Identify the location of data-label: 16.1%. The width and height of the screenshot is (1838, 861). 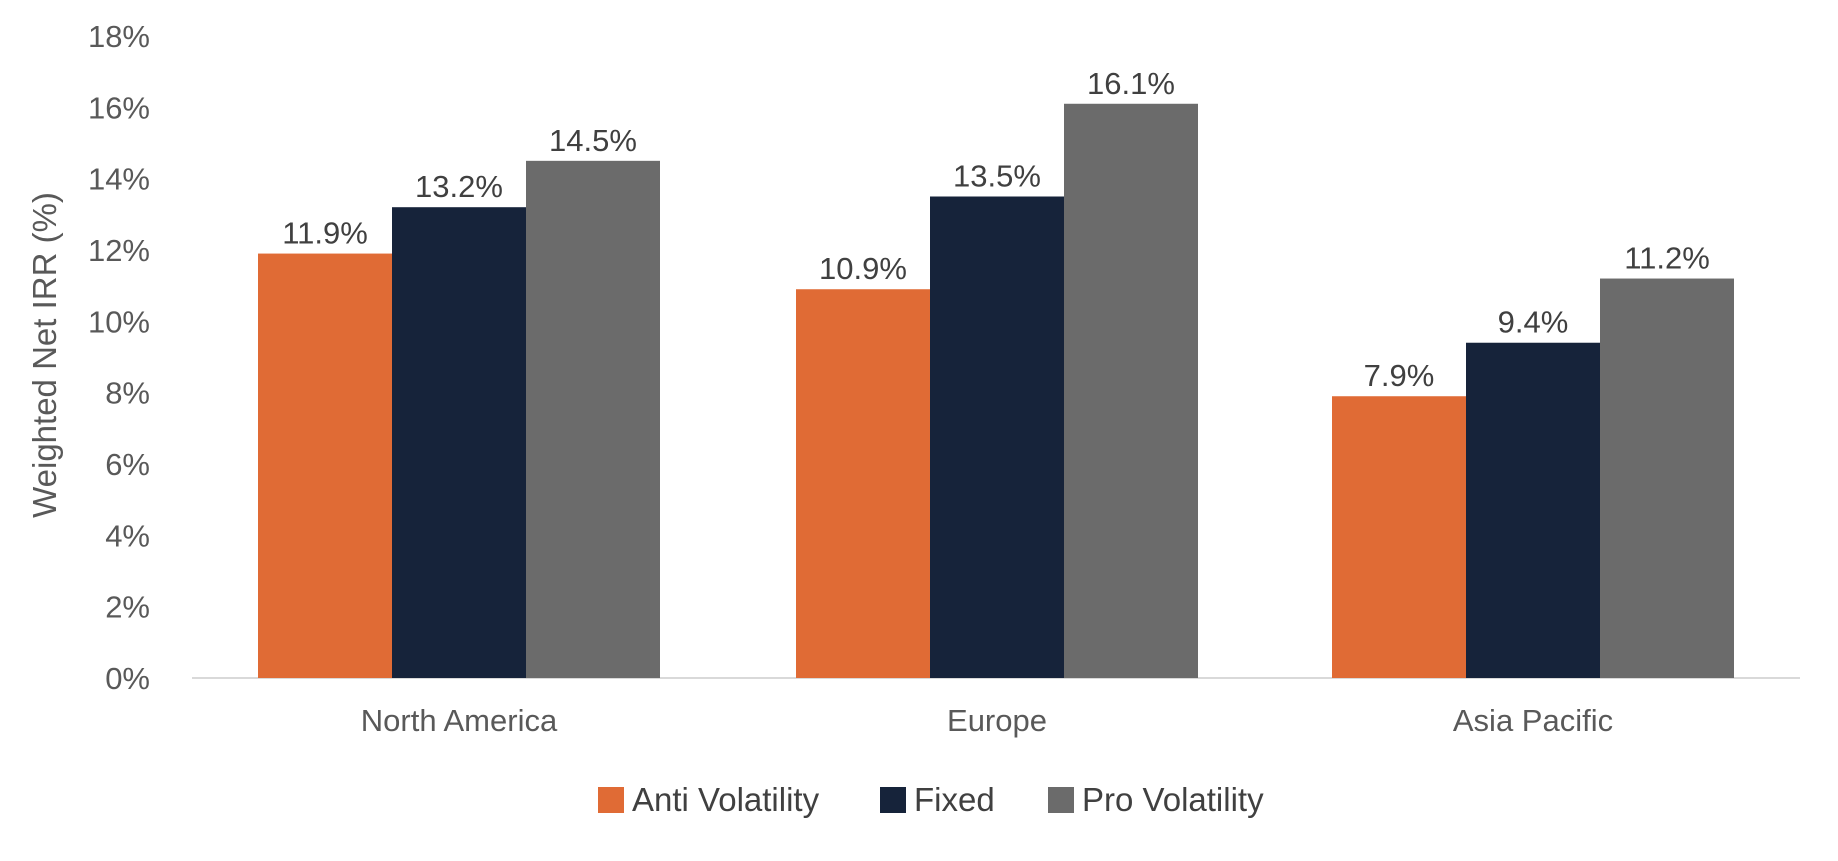
(1131, 83).